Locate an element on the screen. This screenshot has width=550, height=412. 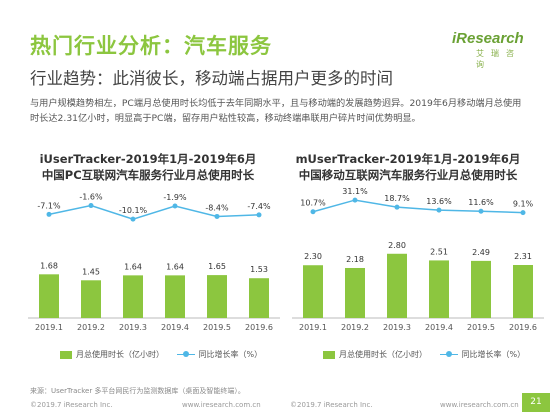
growth-value-label: 31.1% is located at coordinates (355, 191).